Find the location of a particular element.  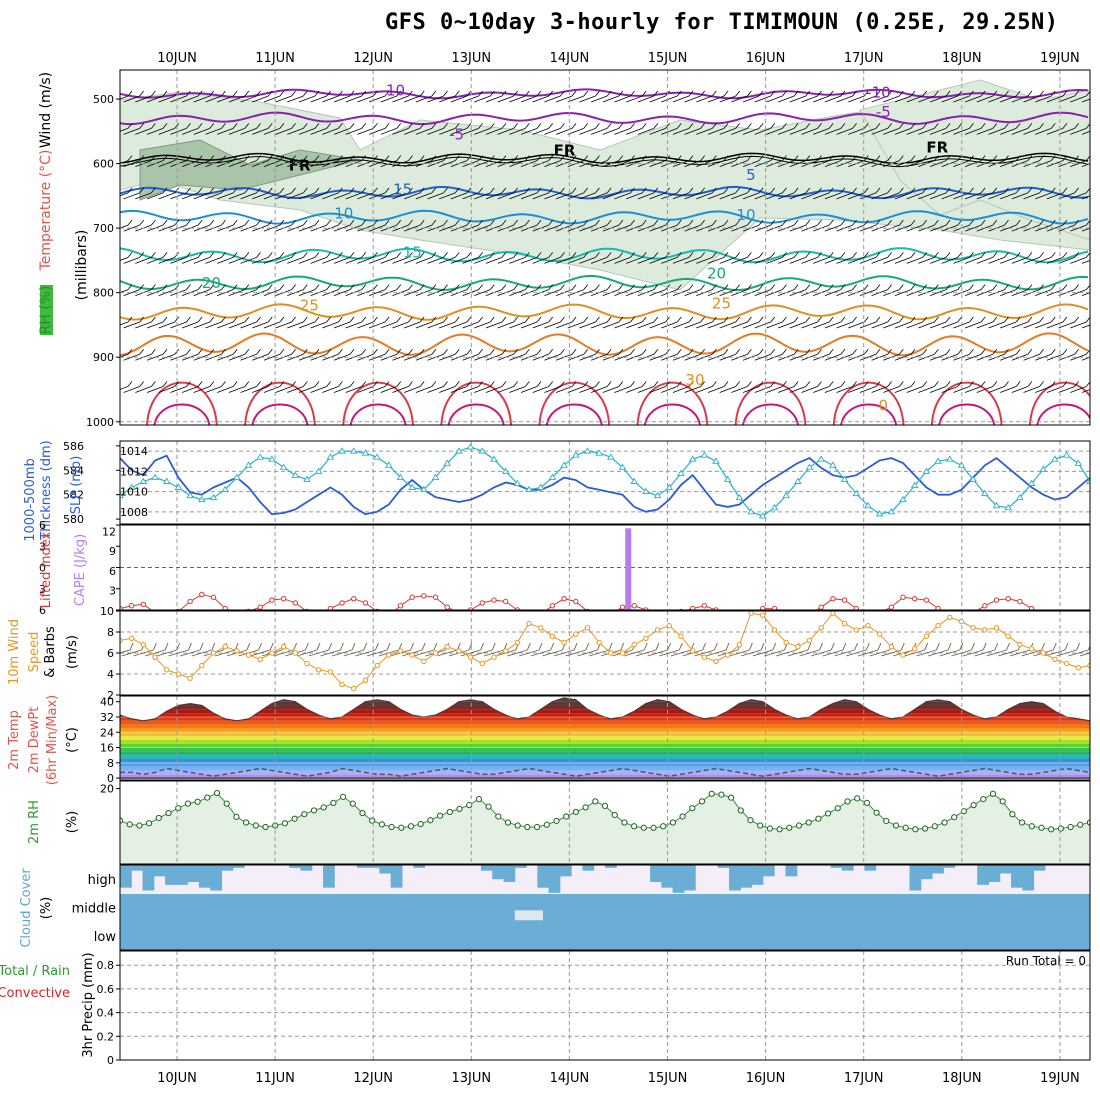

slp-tick-label: 1012 is located at coordinates (134, 471).